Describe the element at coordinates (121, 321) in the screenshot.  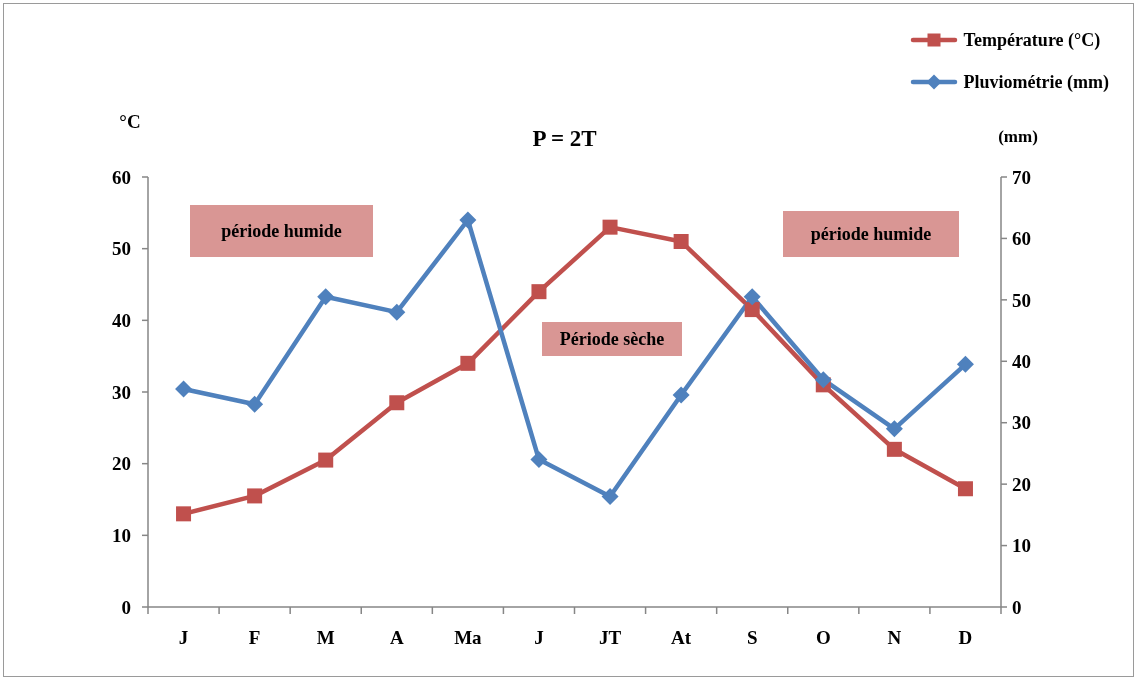
I see `y-tick-label: 40` at that location.